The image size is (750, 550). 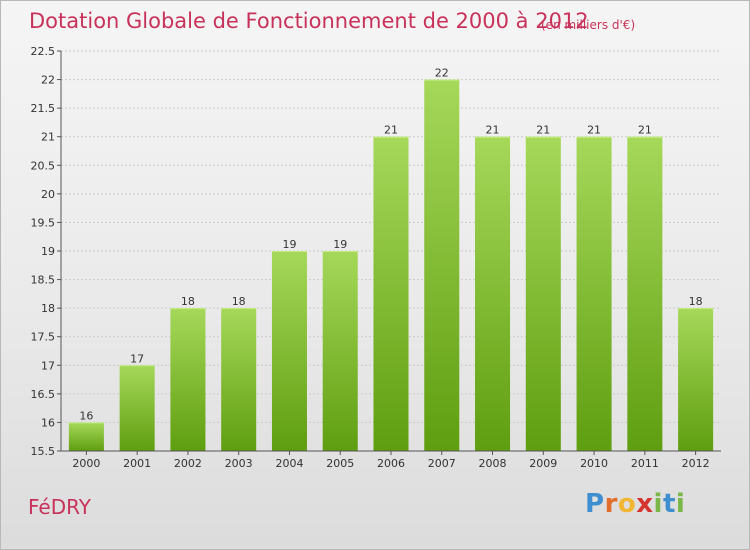 What do you see at coordinates (43, 51) in the screenshot?
I see `y-tick-label: 22.5` at bounding box center [43, 51].